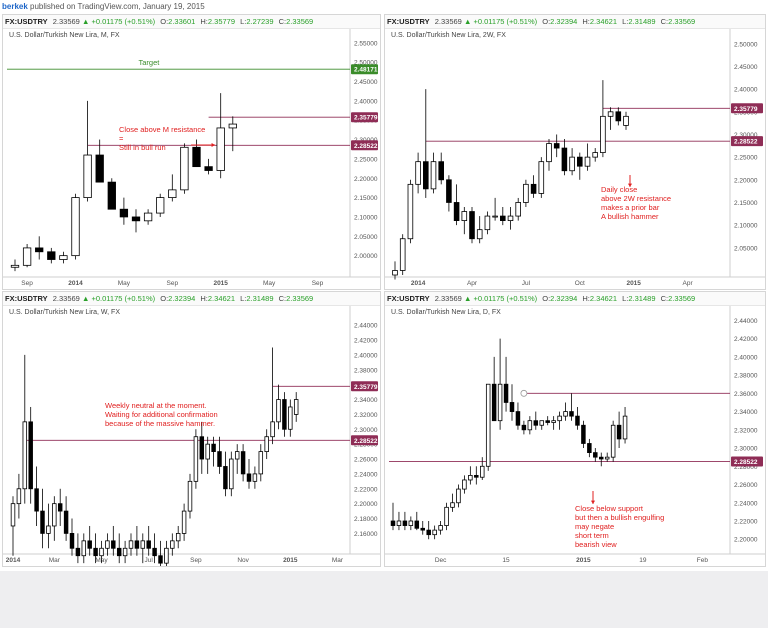 The width and height of the screenshot is (768, 628). I want to click on level-anchor-handle, so click(524, 393).